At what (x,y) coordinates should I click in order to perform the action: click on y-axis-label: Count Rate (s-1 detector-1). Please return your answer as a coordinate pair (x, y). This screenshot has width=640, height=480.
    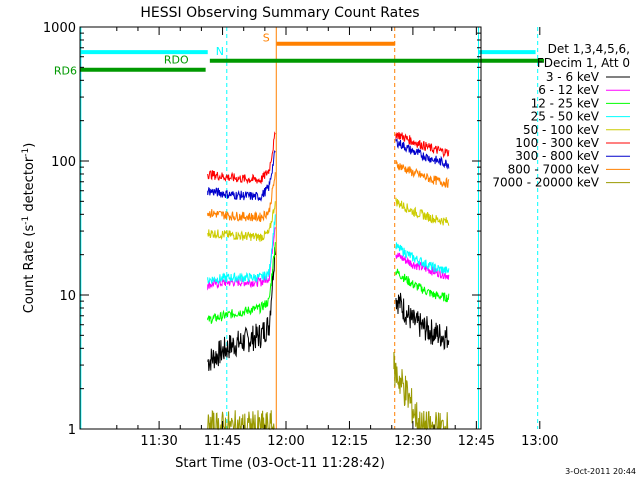
    Looking at the image, I should click on (29, 228).